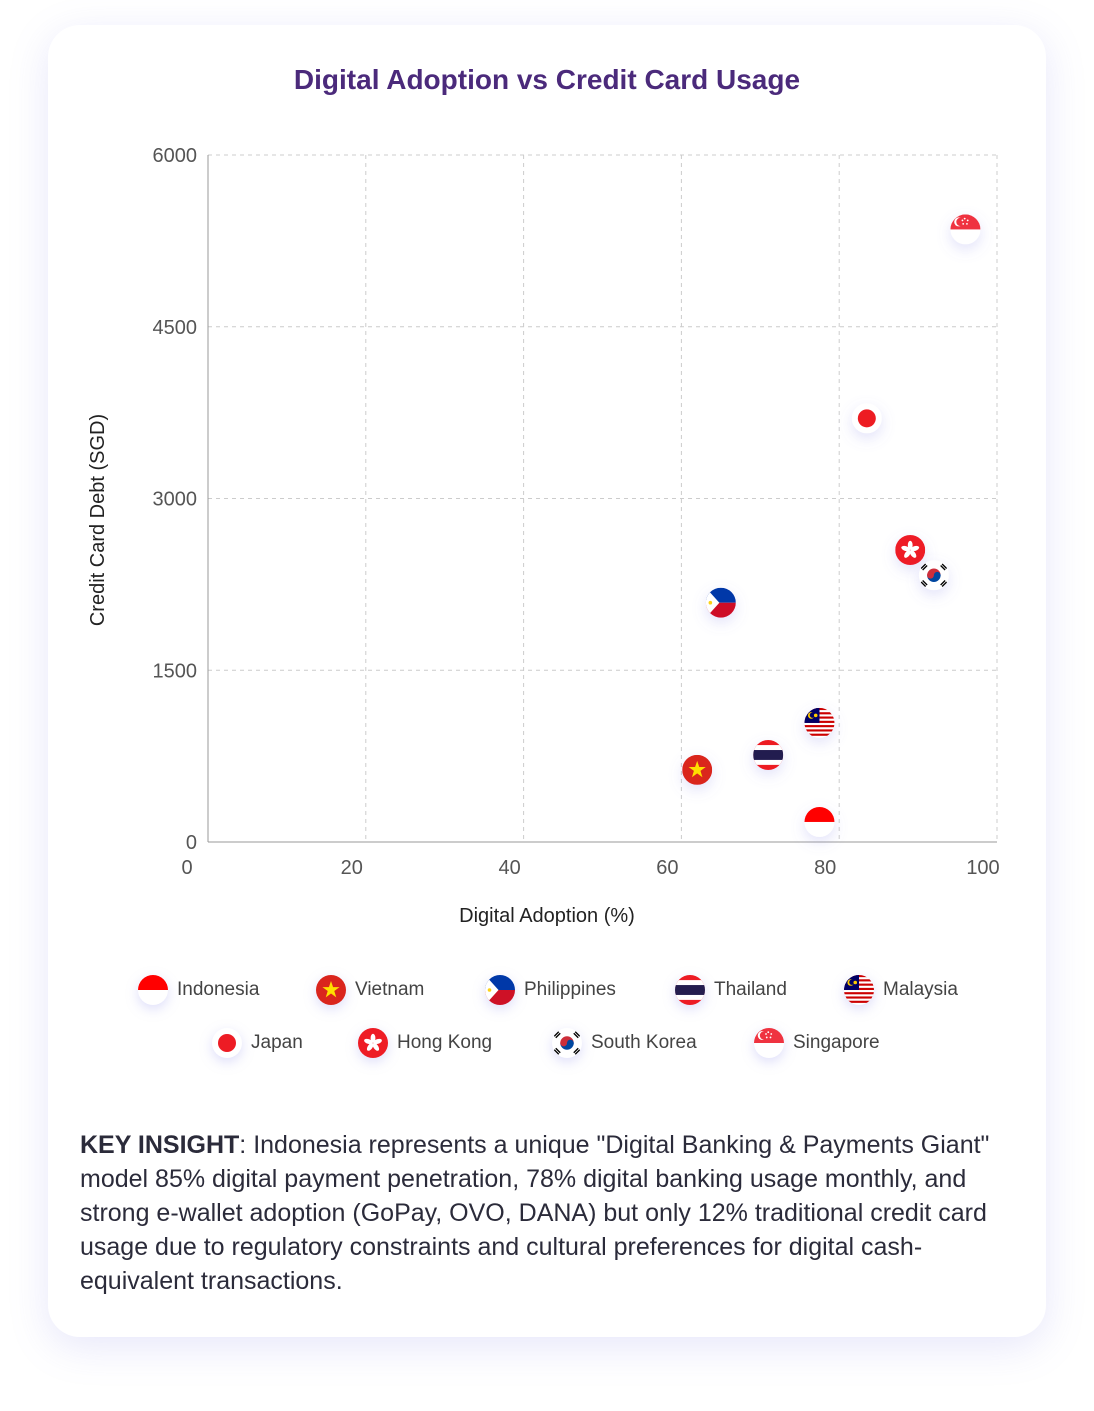 The height and width of the screenshot is (1411, 1094). I want to click on legend-item-singapore: Singapore, so click(817, 1043).